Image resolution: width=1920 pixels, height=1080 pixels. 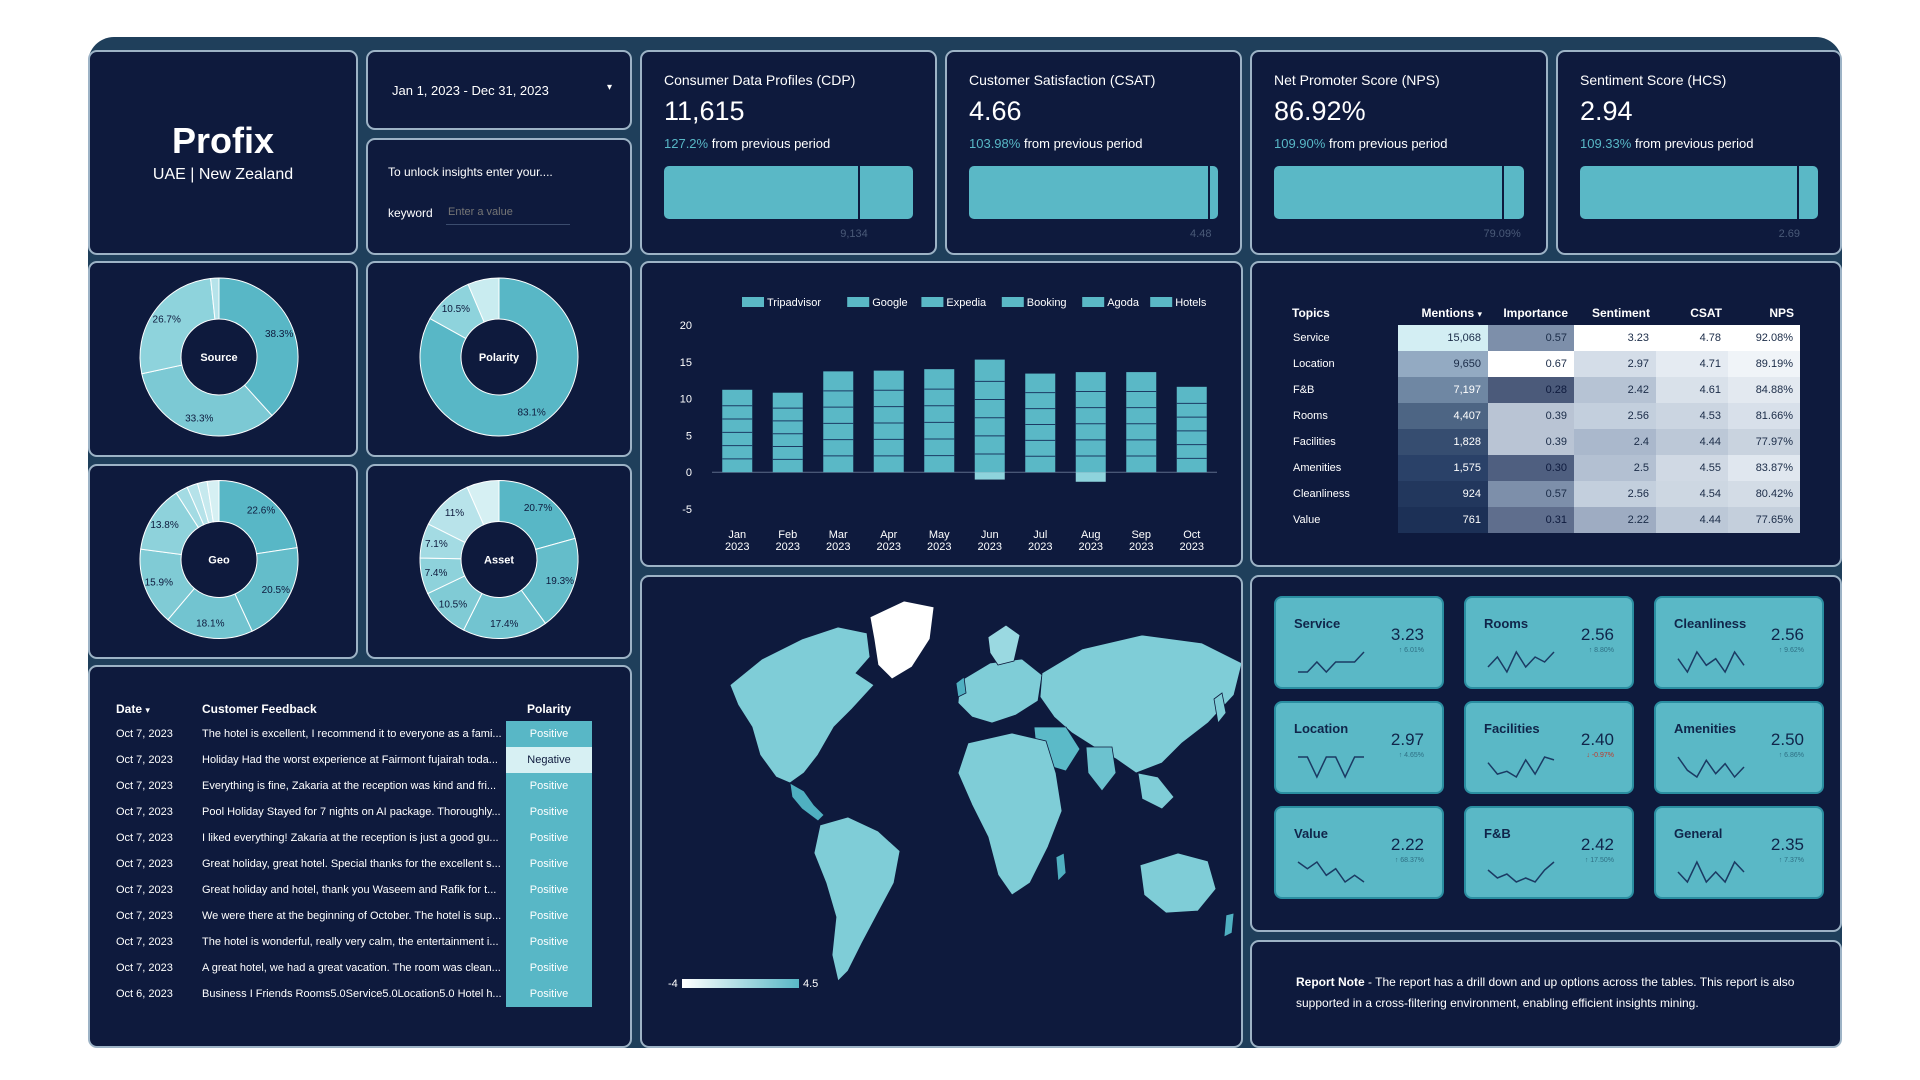 I want to click on col-csat: CSAT, so click(x=1706, y=313).